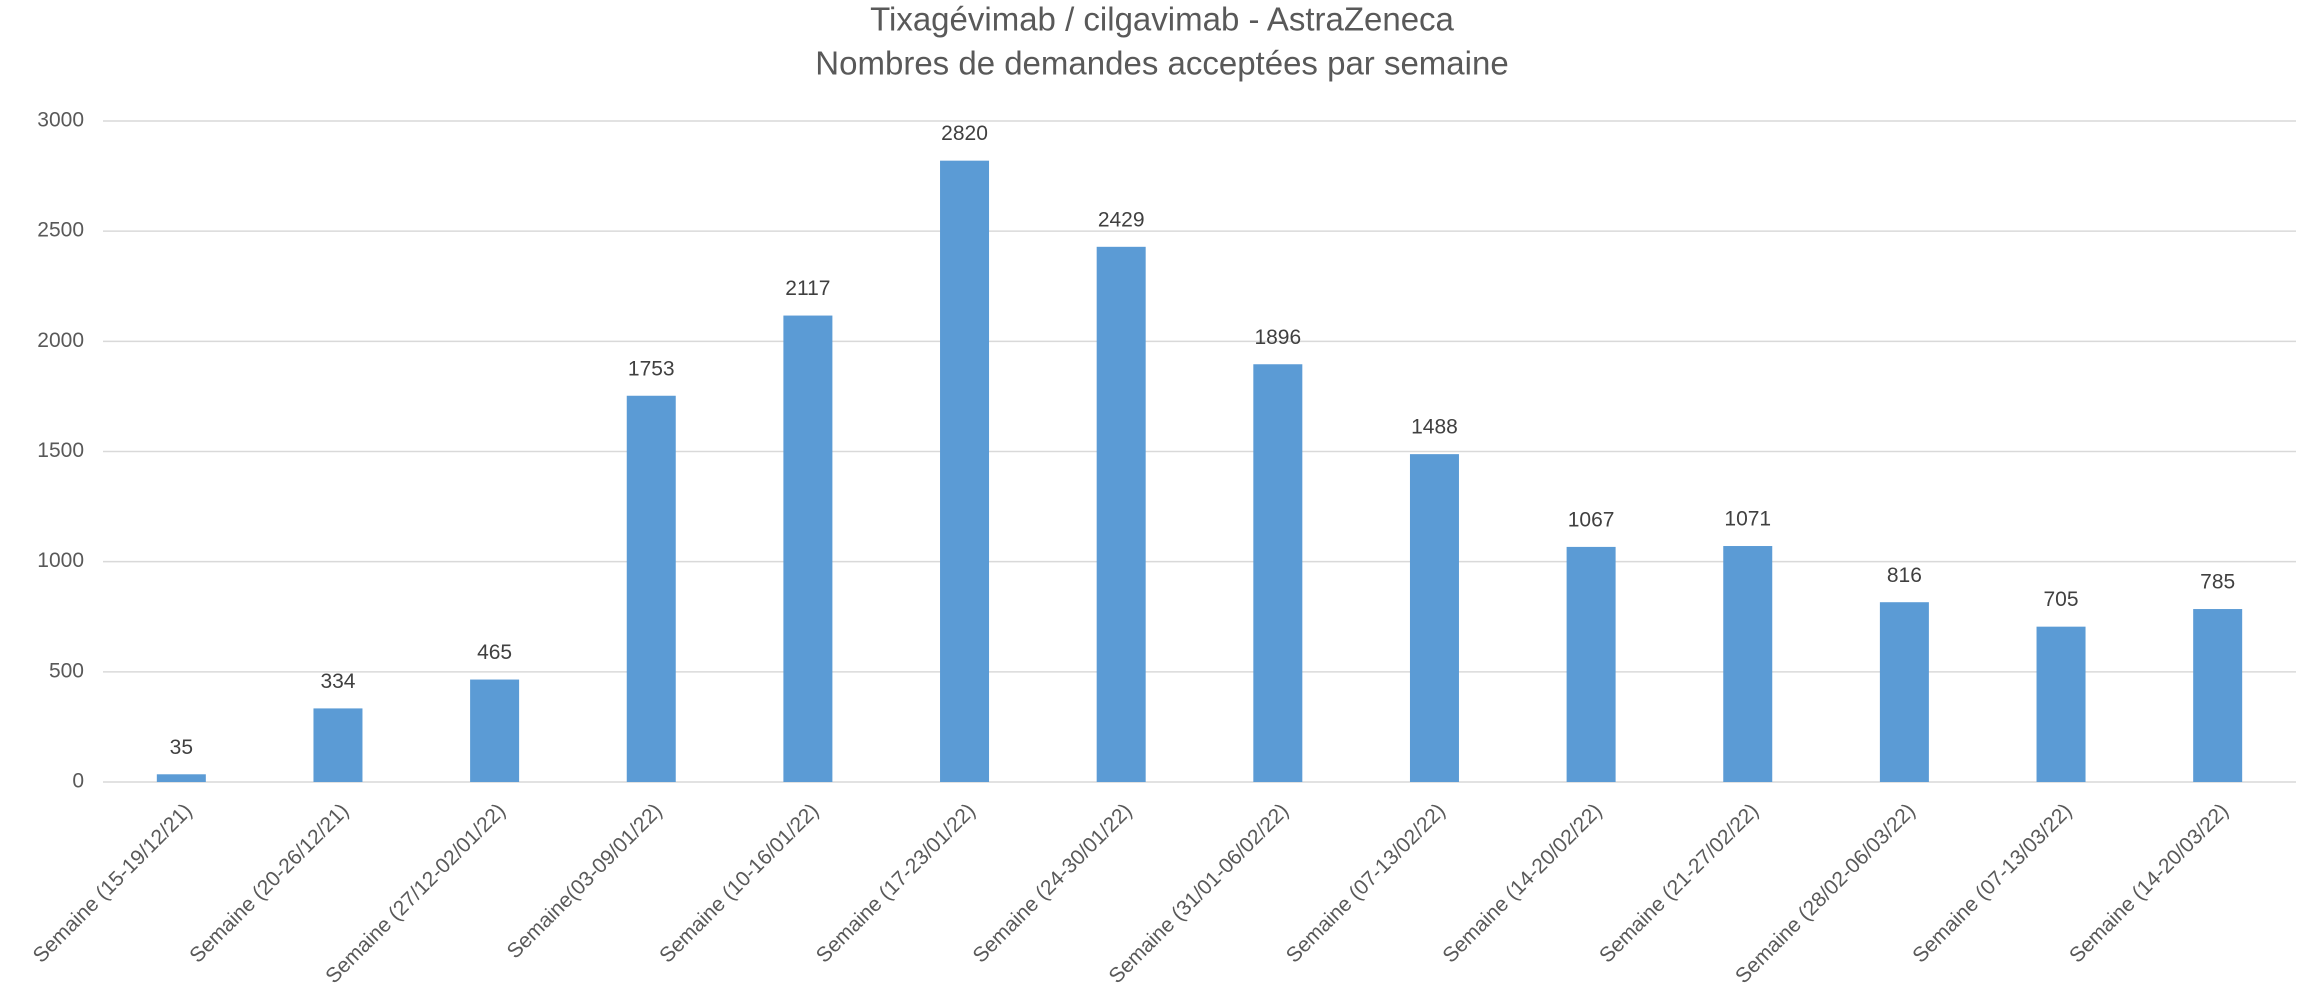 Image resolution: width=2305 pixels, height=997 pixels. I want to click on data-label: 816, so click(1904, 575).